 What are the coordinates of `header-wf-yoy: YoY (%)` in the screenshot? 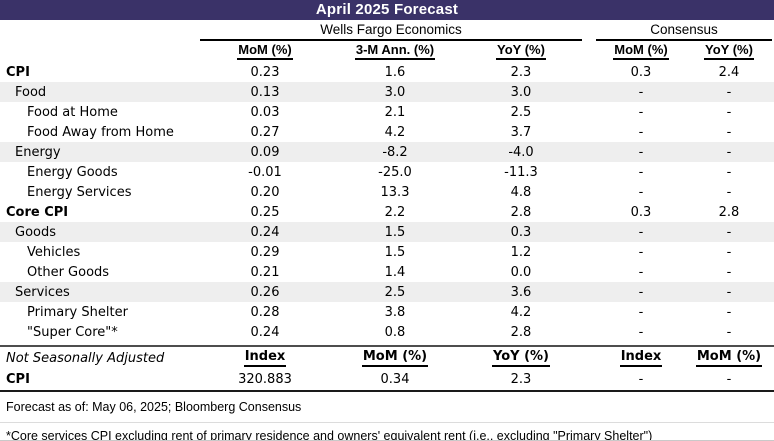 It's located at (521, 51).